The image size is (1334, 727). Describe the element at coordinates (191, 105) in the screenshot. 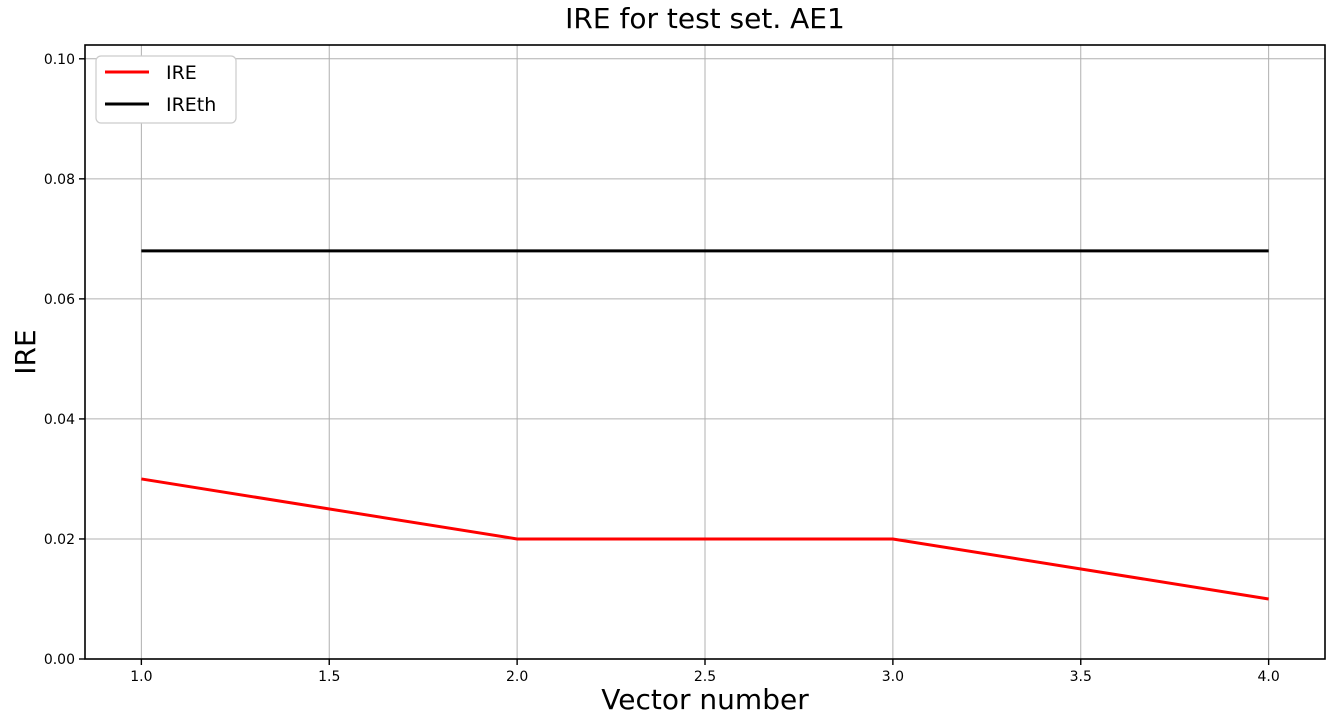

I see `legend-label-ireth: IREth` at that location.